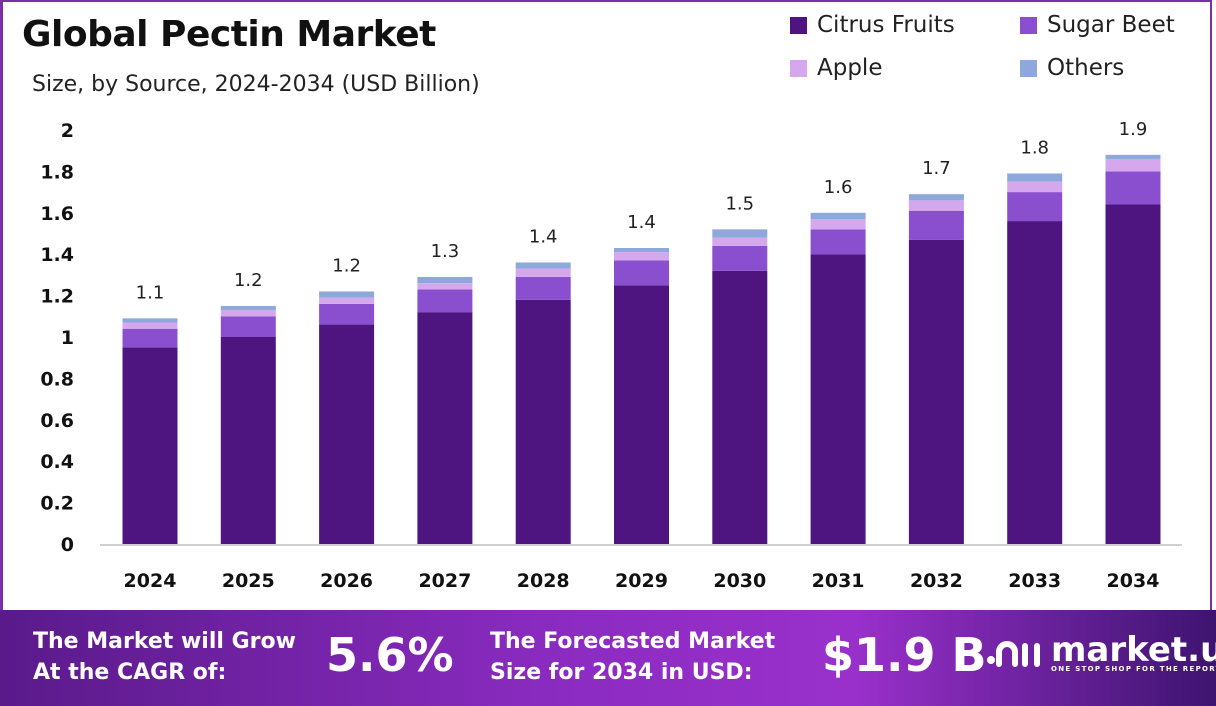  I want to click on logo-tagline: ONE STOP SHOP FOR THE REPORTS, so click(1133, 669).